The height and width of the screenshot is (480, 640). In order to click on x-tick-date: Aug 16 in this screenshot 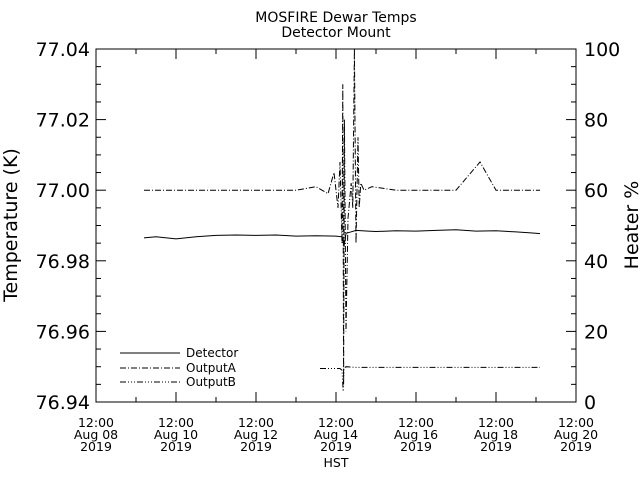, I will do `click(416, 434)`.